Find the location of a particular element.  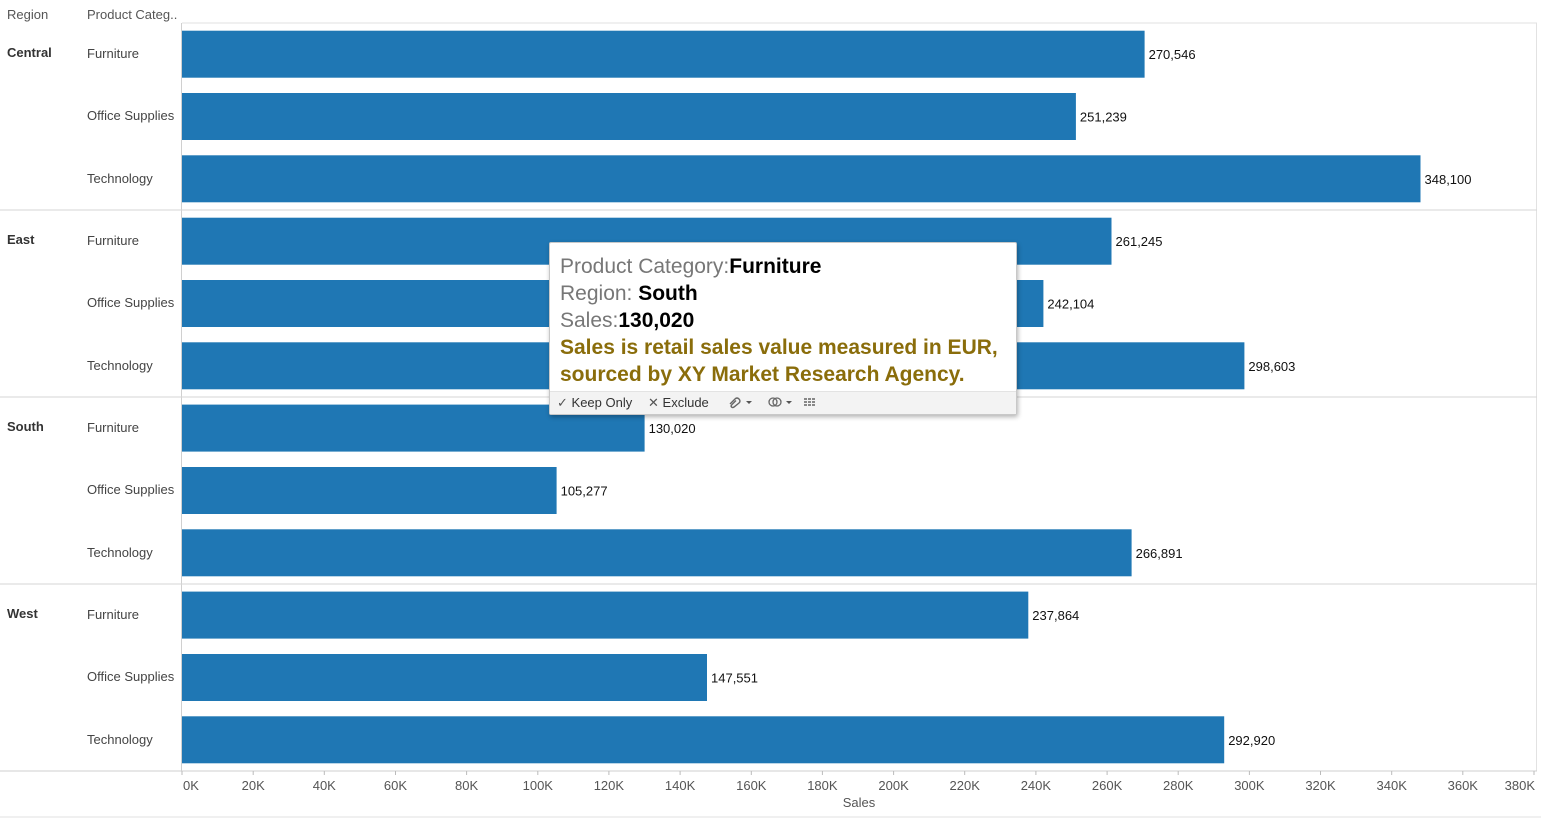

data-label: 105,277 is located at coordinates (584, 491).